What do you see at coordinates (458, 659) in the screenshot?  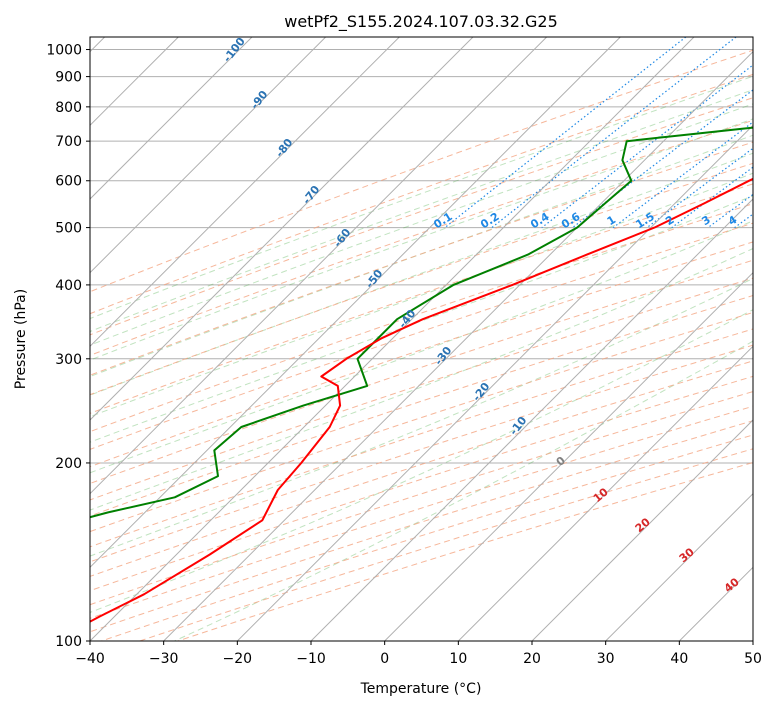 I see `x-tick-label: 10` at bounding box center [458, 659].